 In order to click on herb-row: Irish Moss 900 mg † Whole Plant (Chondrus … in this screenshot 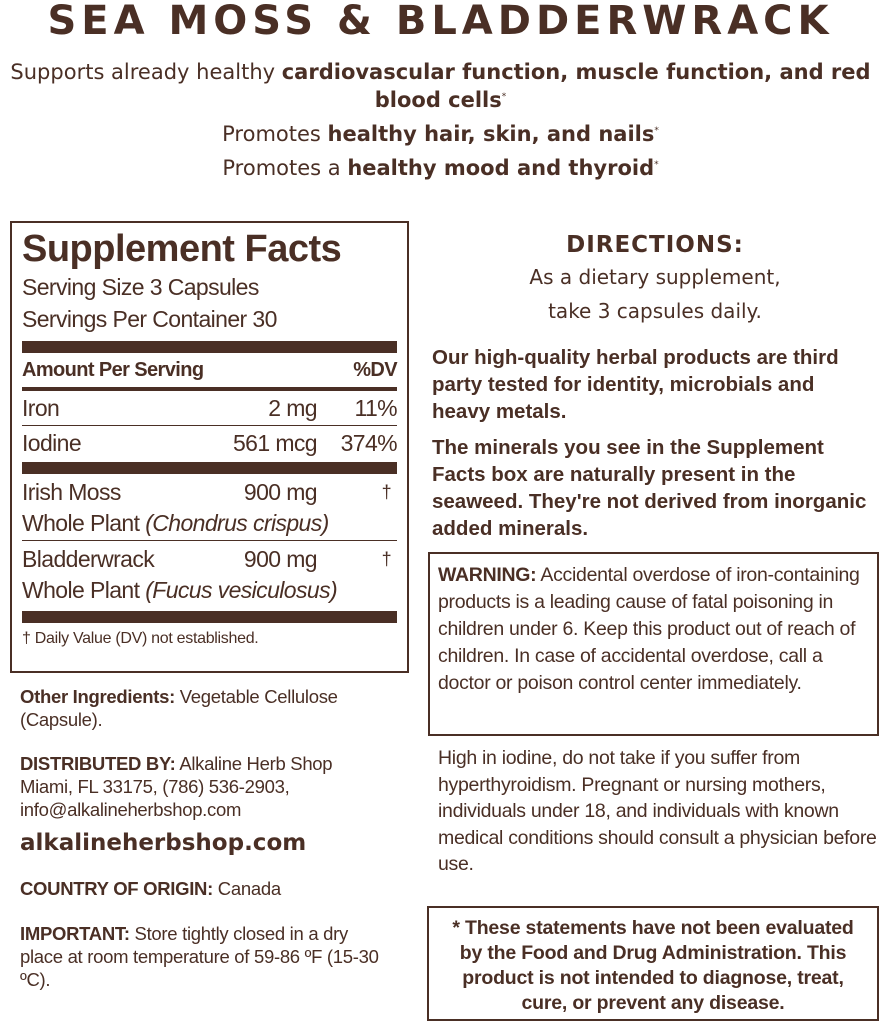, I will do `click(209, 507)`.